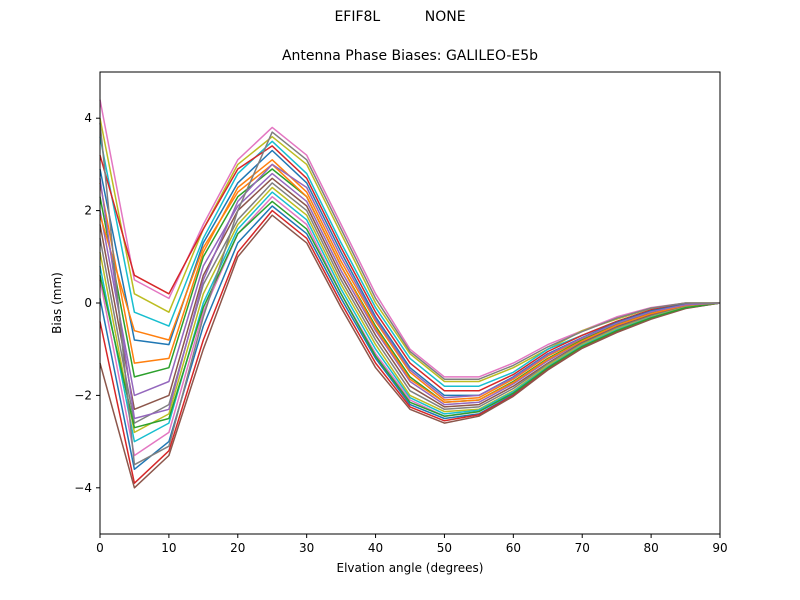 The width and height of the screenshot is (800, 600). What do you see at coordinates (444, 548) in the screenshot?
I see `x-tick-label: 50` at bounding box center [444, 548].